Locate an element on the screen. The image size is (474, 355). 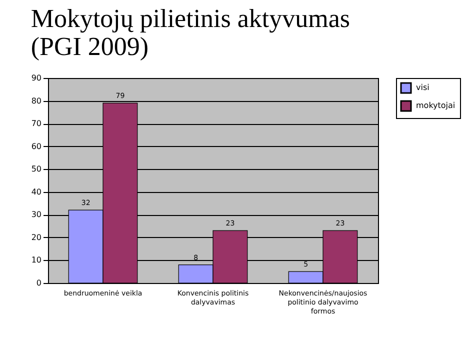
y-tick-label: 60 is located at coordinates (36, 146).